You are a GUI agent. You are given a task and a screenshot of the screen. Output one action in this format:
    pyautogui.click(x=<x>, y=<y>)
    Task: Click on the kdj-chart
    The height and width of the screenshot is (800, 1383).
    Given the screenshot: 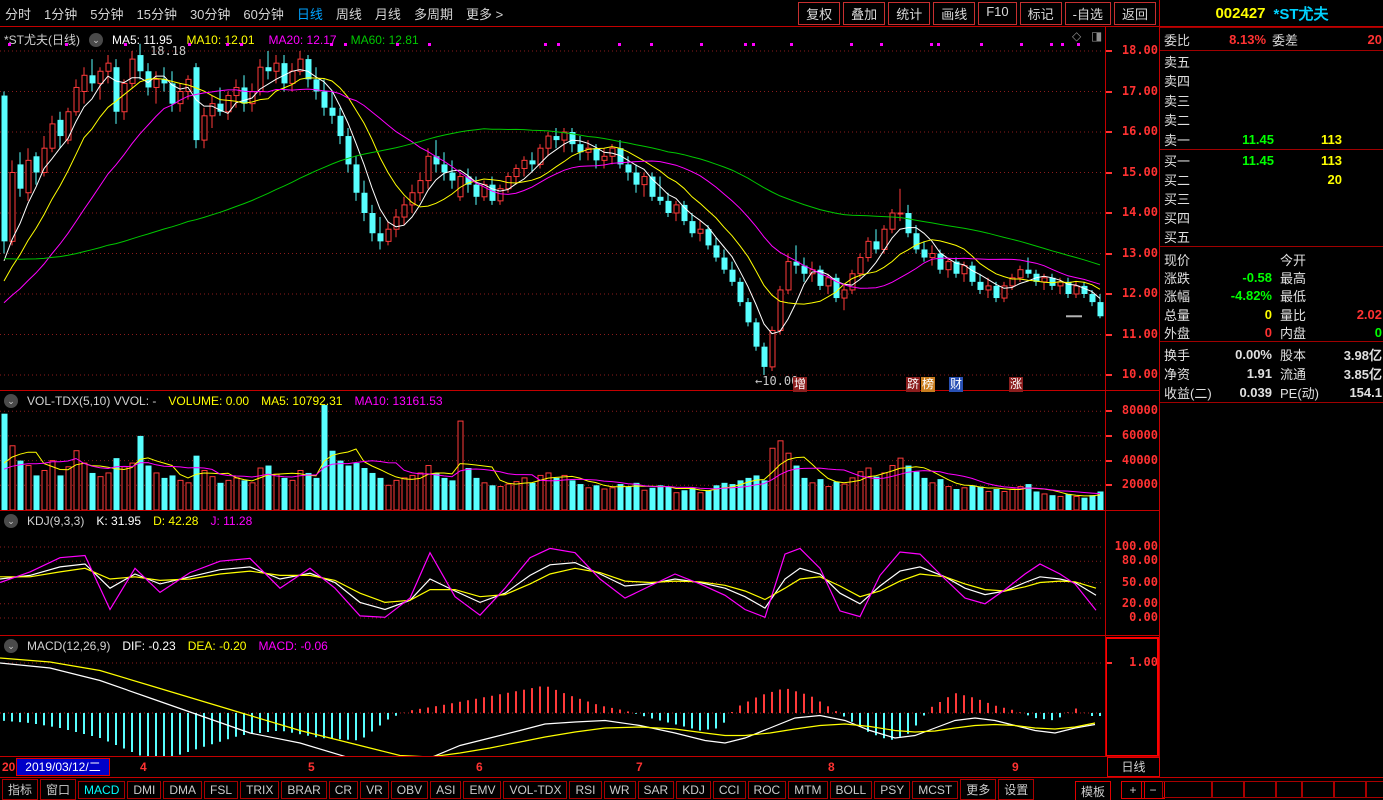 What is the action you would take?
    pyautogui.click(x=552, y=573)
    